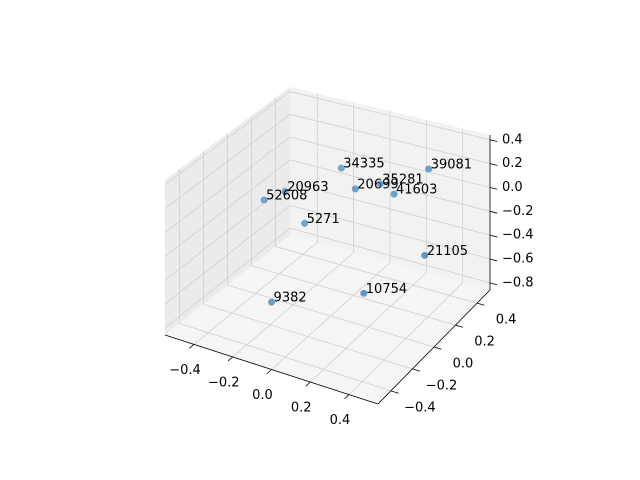 The image size is (640, 480). I want to click on point-label: 10754, so click(386, 289).